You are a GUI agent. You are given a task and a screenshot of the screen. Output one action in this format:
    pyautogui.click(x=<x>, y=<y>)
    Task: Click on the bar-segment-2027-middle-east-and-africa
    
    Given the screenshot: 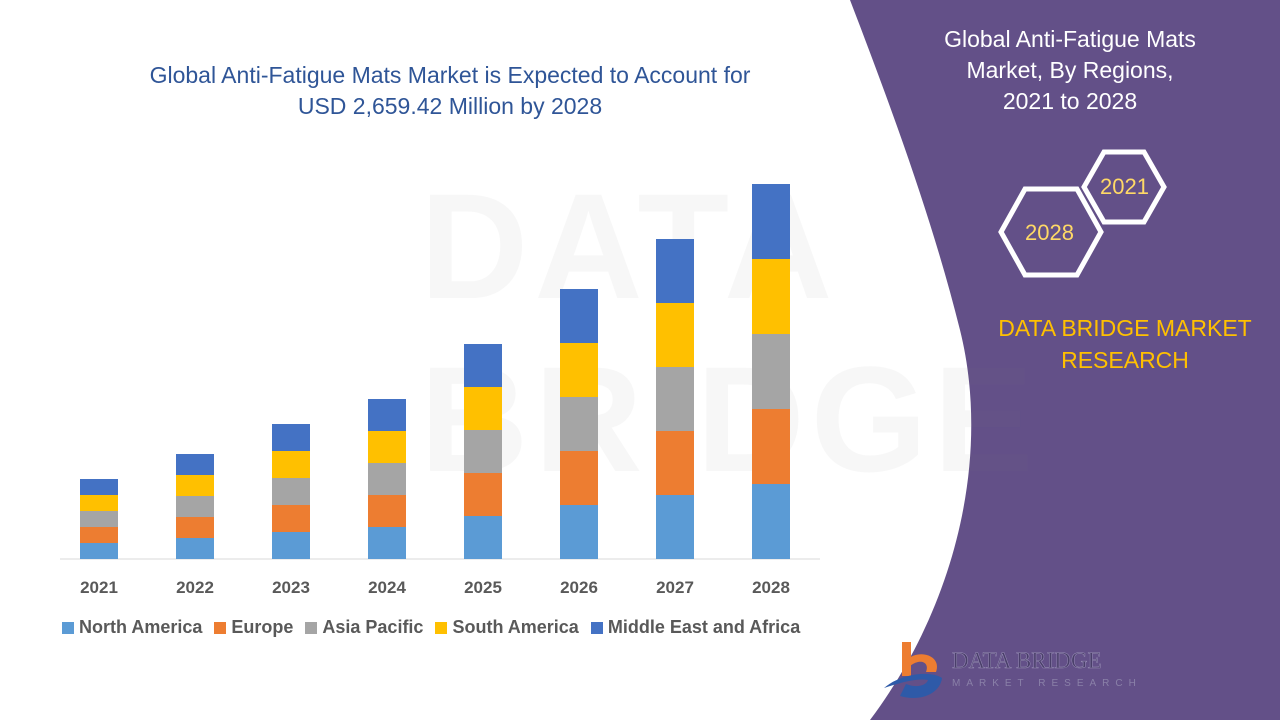 What is the action you would take?
    pyautogui.click(x=675, y=271)
    